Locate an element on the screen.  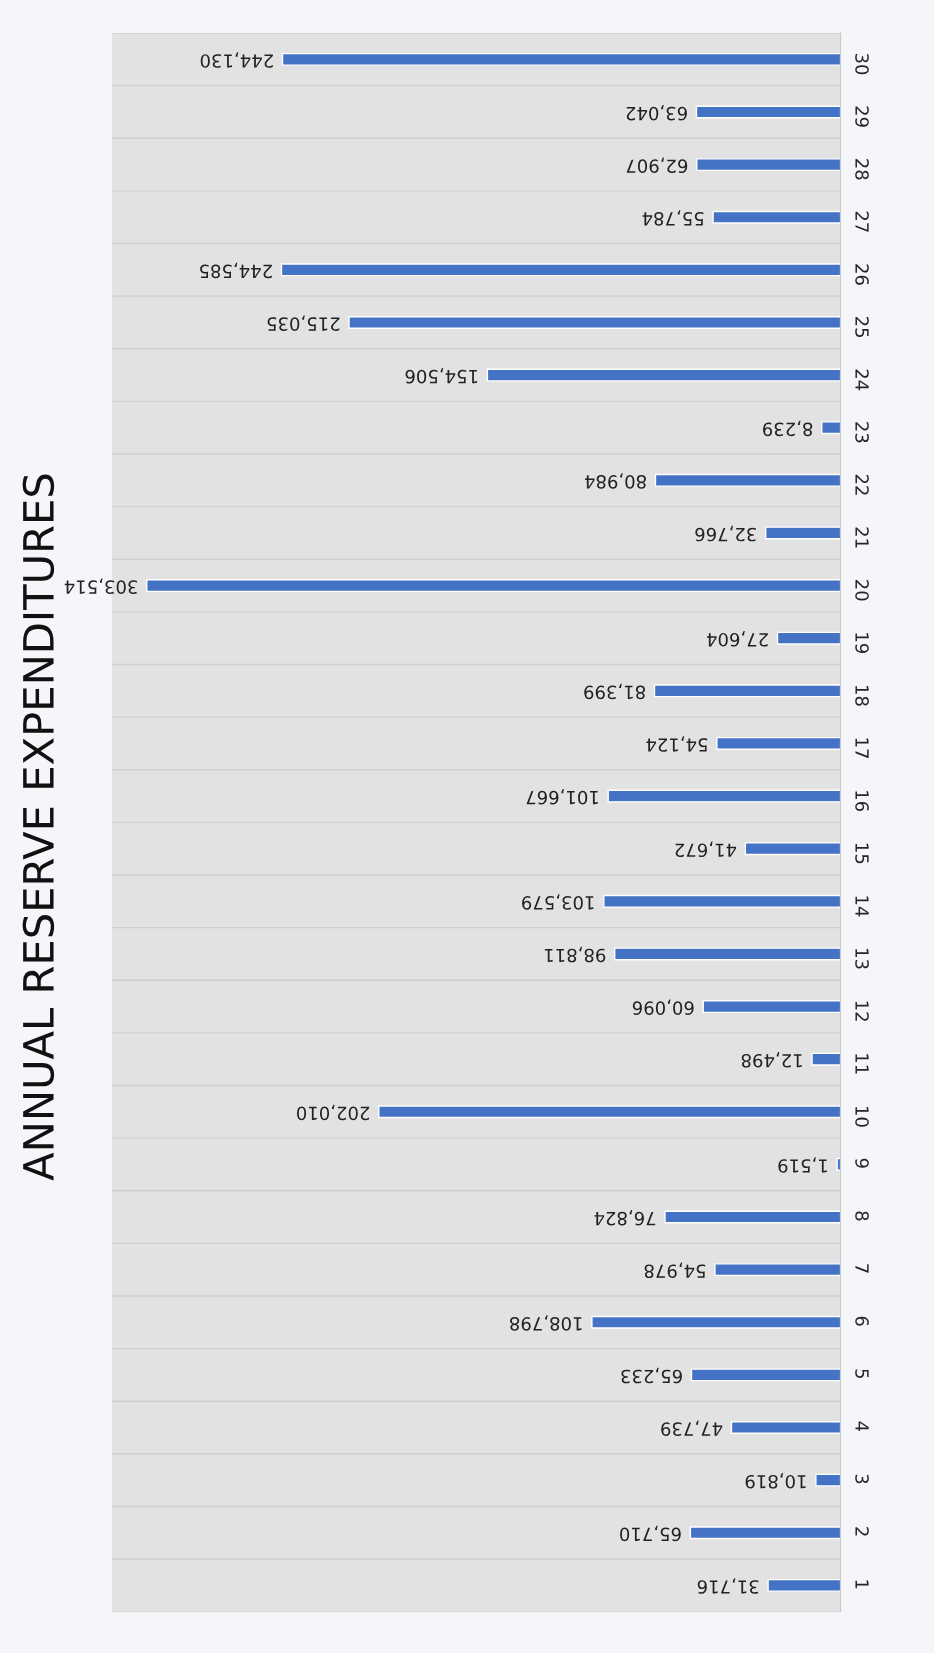
data-label: 103,579 is located at coordinates (558, 902).